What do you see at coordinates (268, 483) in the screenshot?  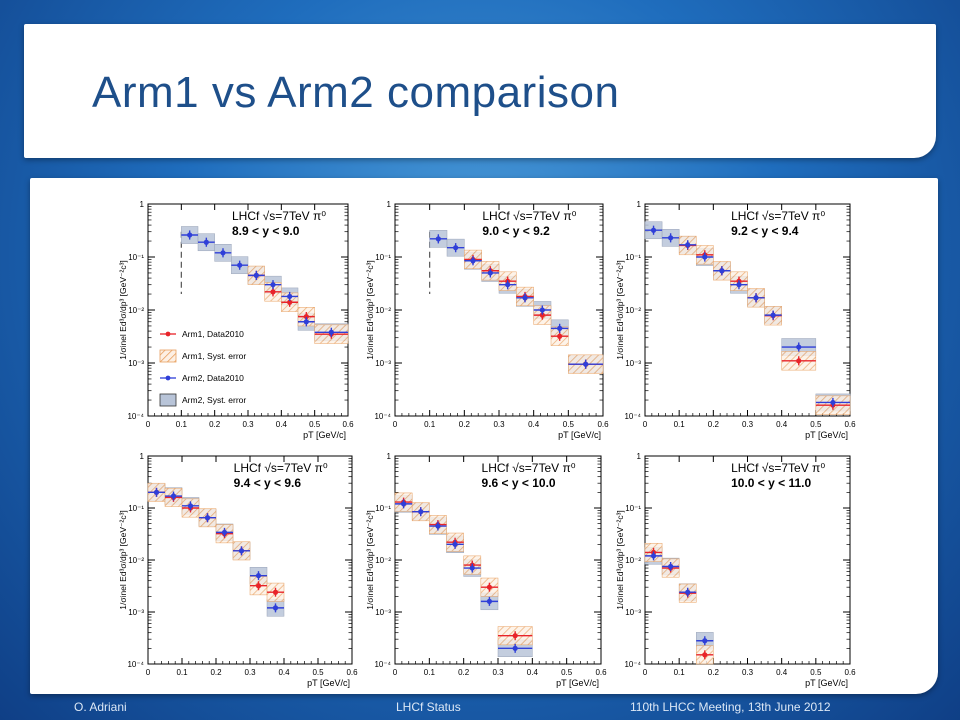 I see `rapidity-range-label: 9.4 < y < 9.6` at bounding box center [268, 483].